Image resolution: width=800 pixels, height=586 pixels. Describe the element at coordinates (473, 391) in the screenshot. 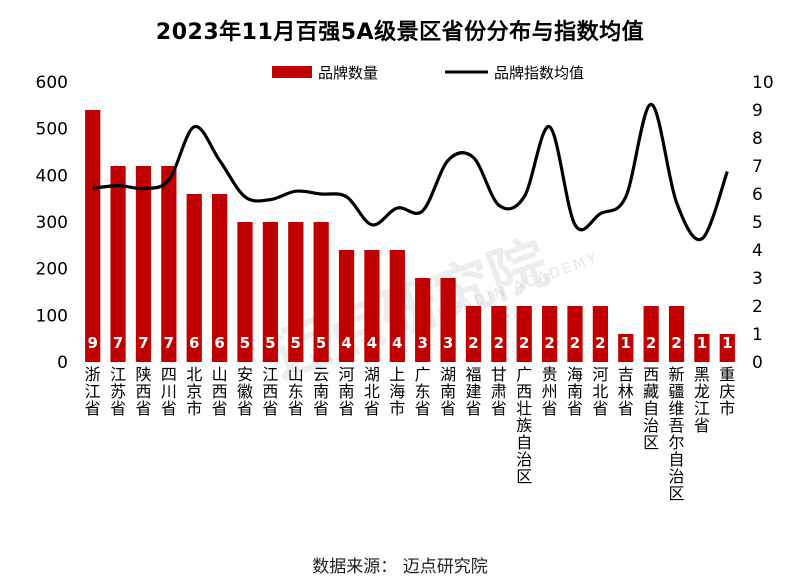

I see `category-label: 福建省` at that location.